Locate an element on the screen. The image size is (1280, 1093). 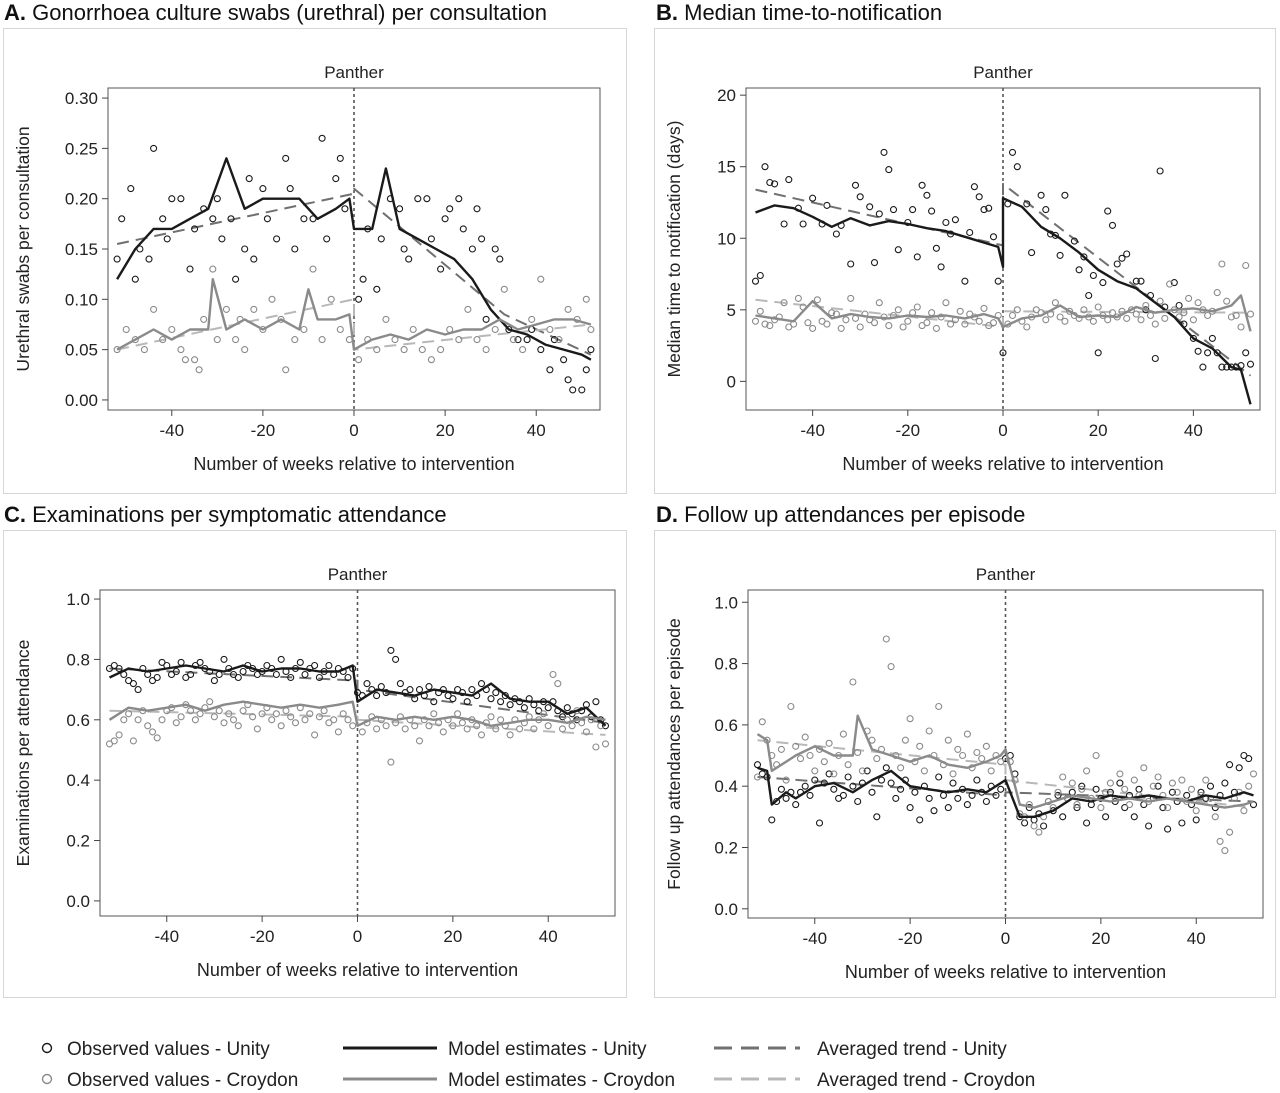
panel-b-title-text: Median time-to-notification is located at coordinates (813, 12).